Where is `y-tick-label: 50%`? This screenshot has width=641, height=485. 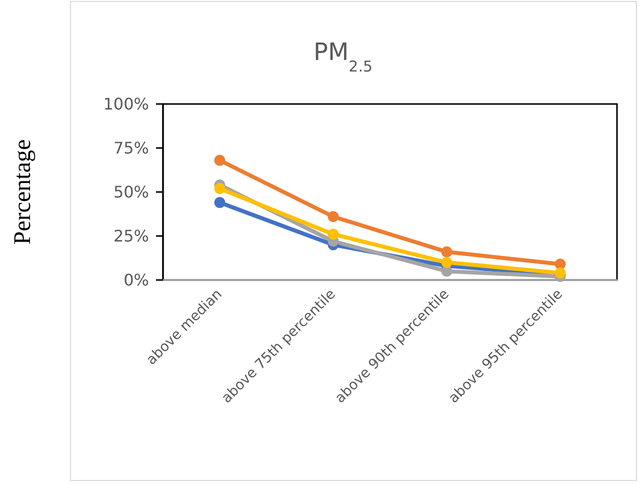
y-tick-label: 50% is located at coordinates (131, 192).